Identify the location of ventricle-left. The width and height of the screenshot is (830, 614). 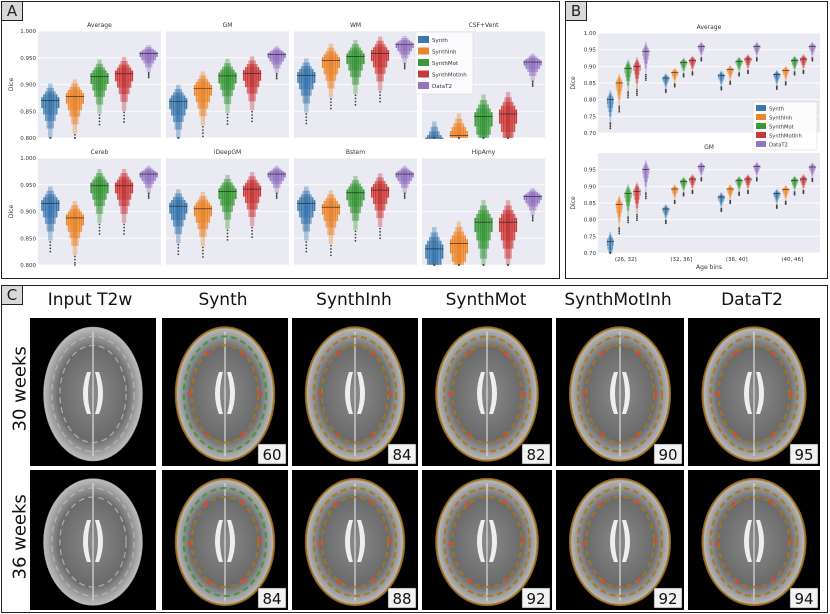
(748, 393).